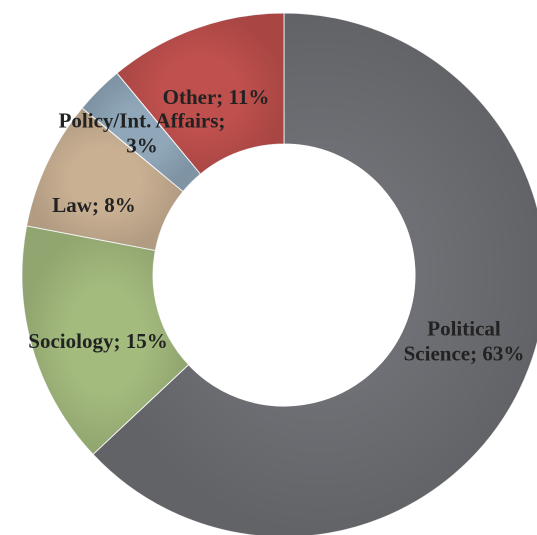 Image resolution: width=537 pixels, height=535 pixels. I want to click on slice-label-other: Other; 11%, so click(216, 97).